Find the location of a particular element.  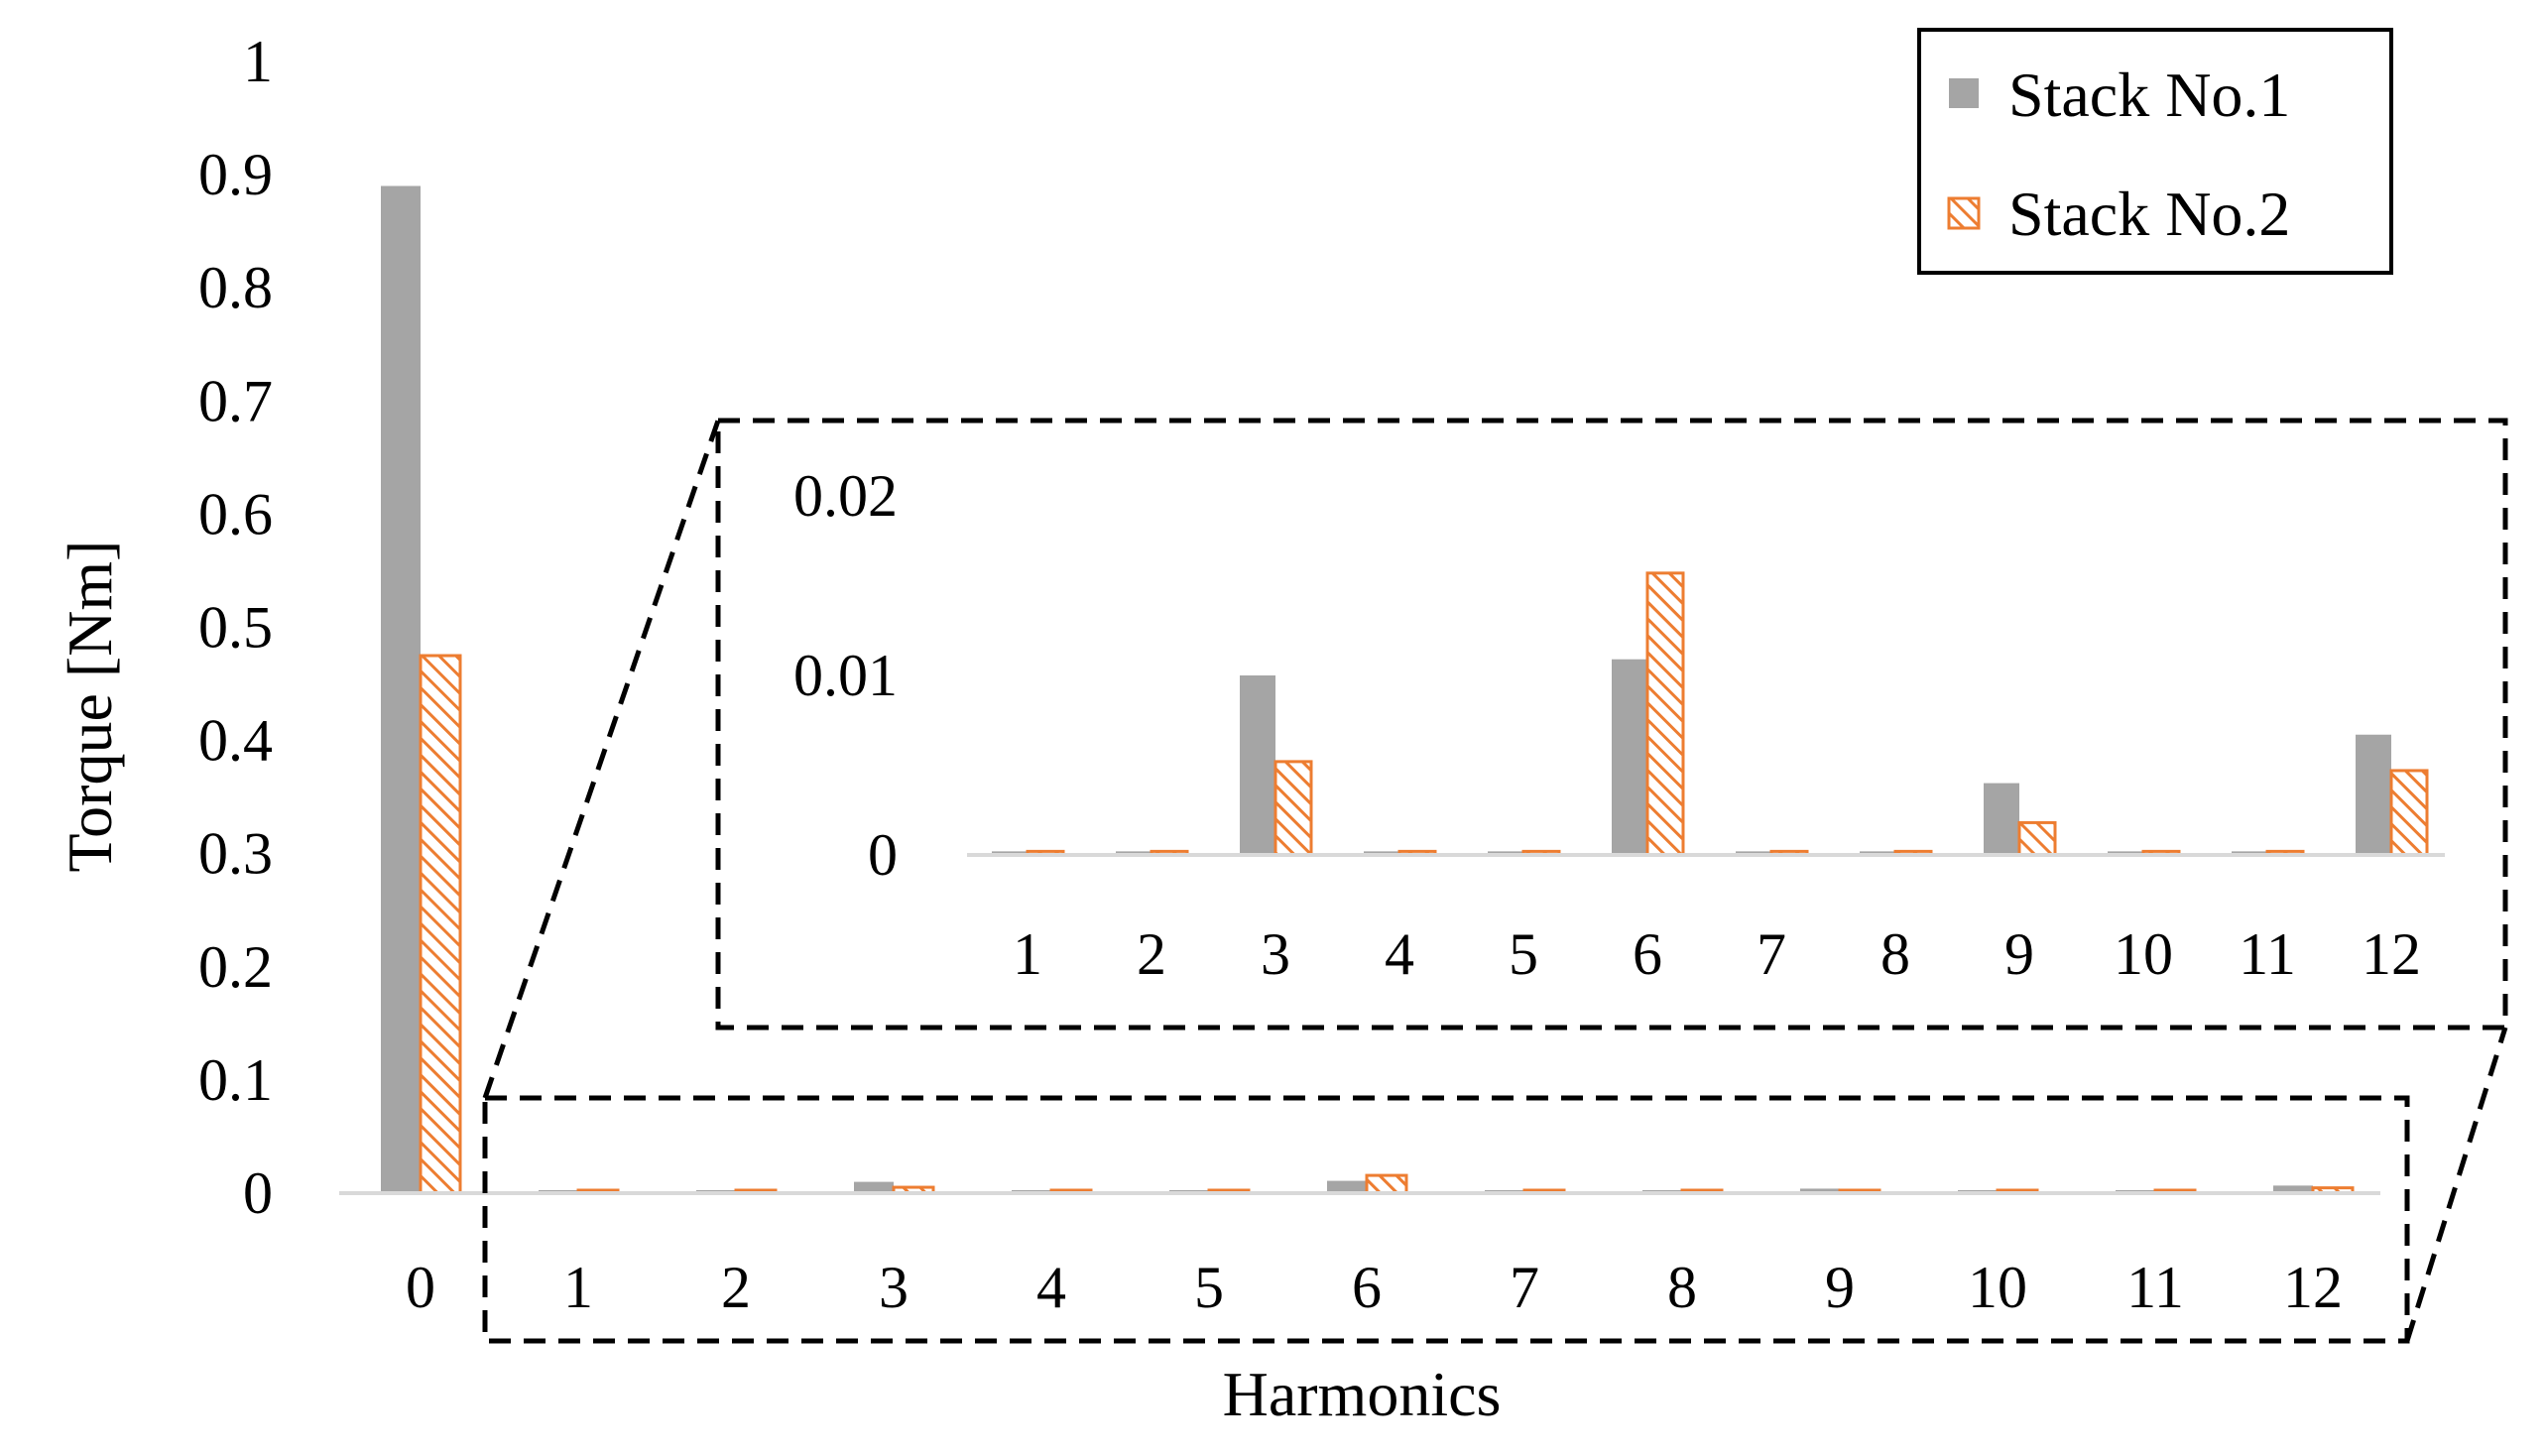

main-y-ticks: 0 0.1 0.2 0.3 0.4 0.5 0.6 0.7 0.8 0.9 1 is located at coordinates (235, 627).